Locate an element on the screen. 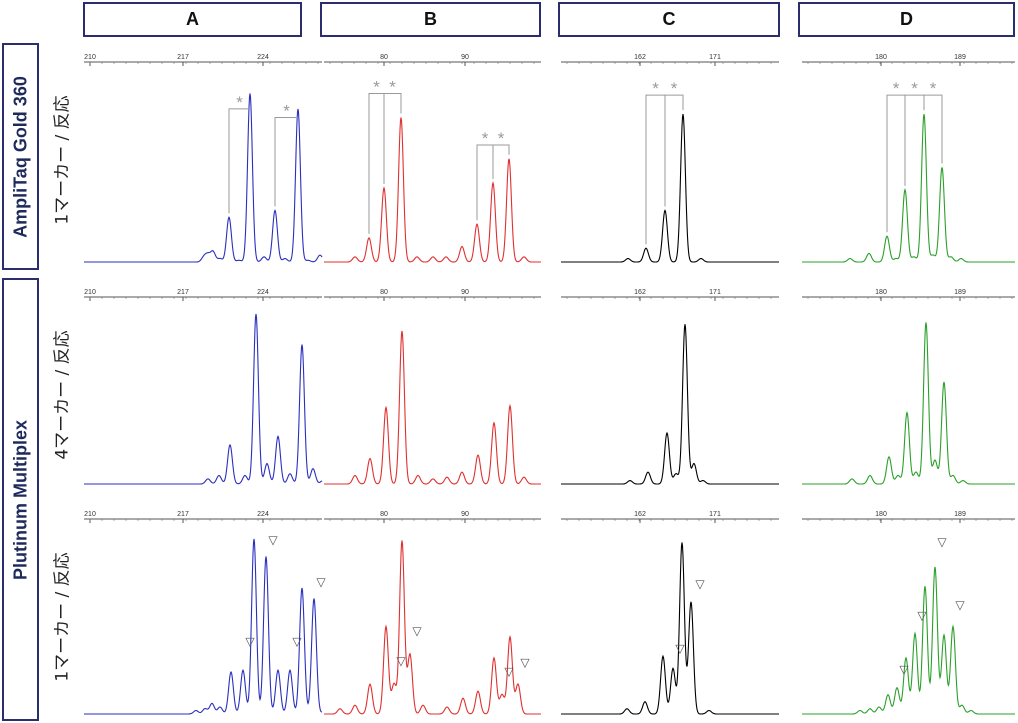 Image resolution: width=1018 pixels, height=723 pixels. panel-c-row3: 162 171 ▽ ▽ is located at coordinates (670, 613).